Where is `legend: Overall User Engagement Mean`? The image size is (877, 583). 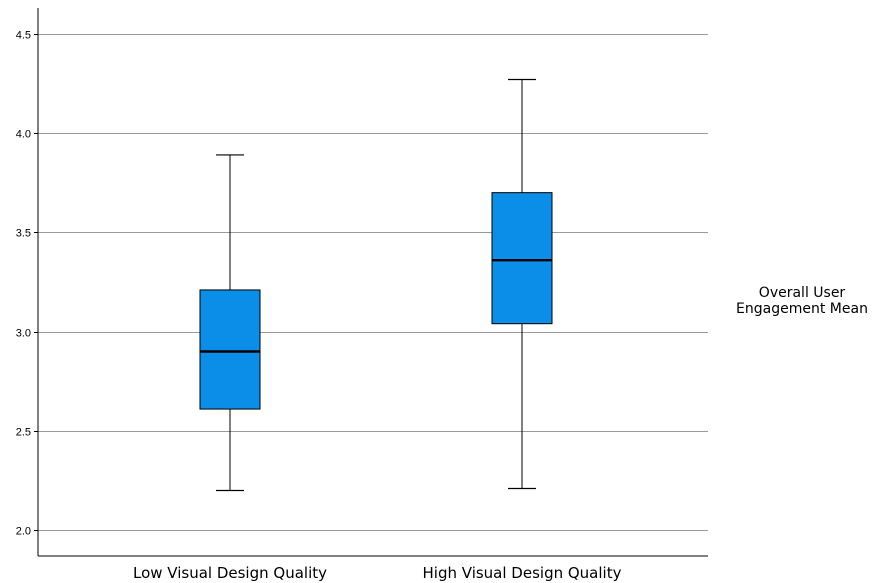
legend: Overall User Engagement Mean is located at coordinates (802, 301).